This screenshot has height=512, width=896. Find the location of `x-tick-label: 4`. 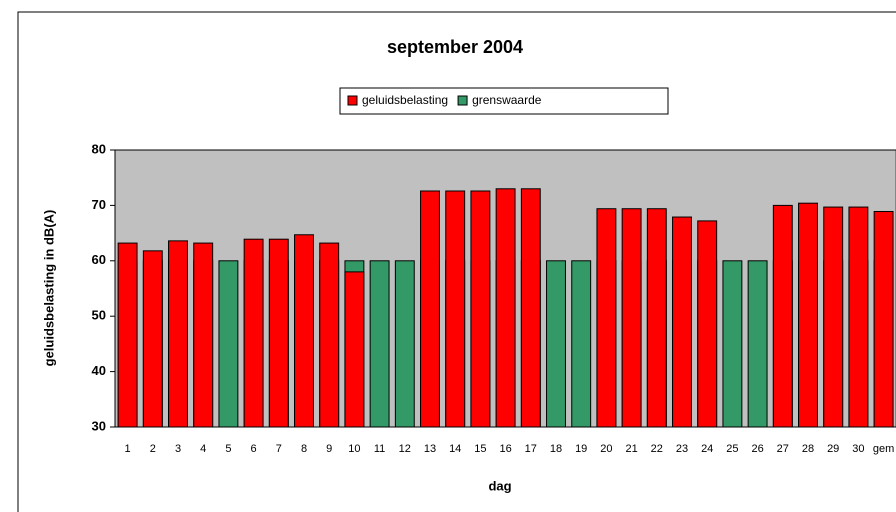

x-tick-label: 4 is located at coordinates (203, 449).